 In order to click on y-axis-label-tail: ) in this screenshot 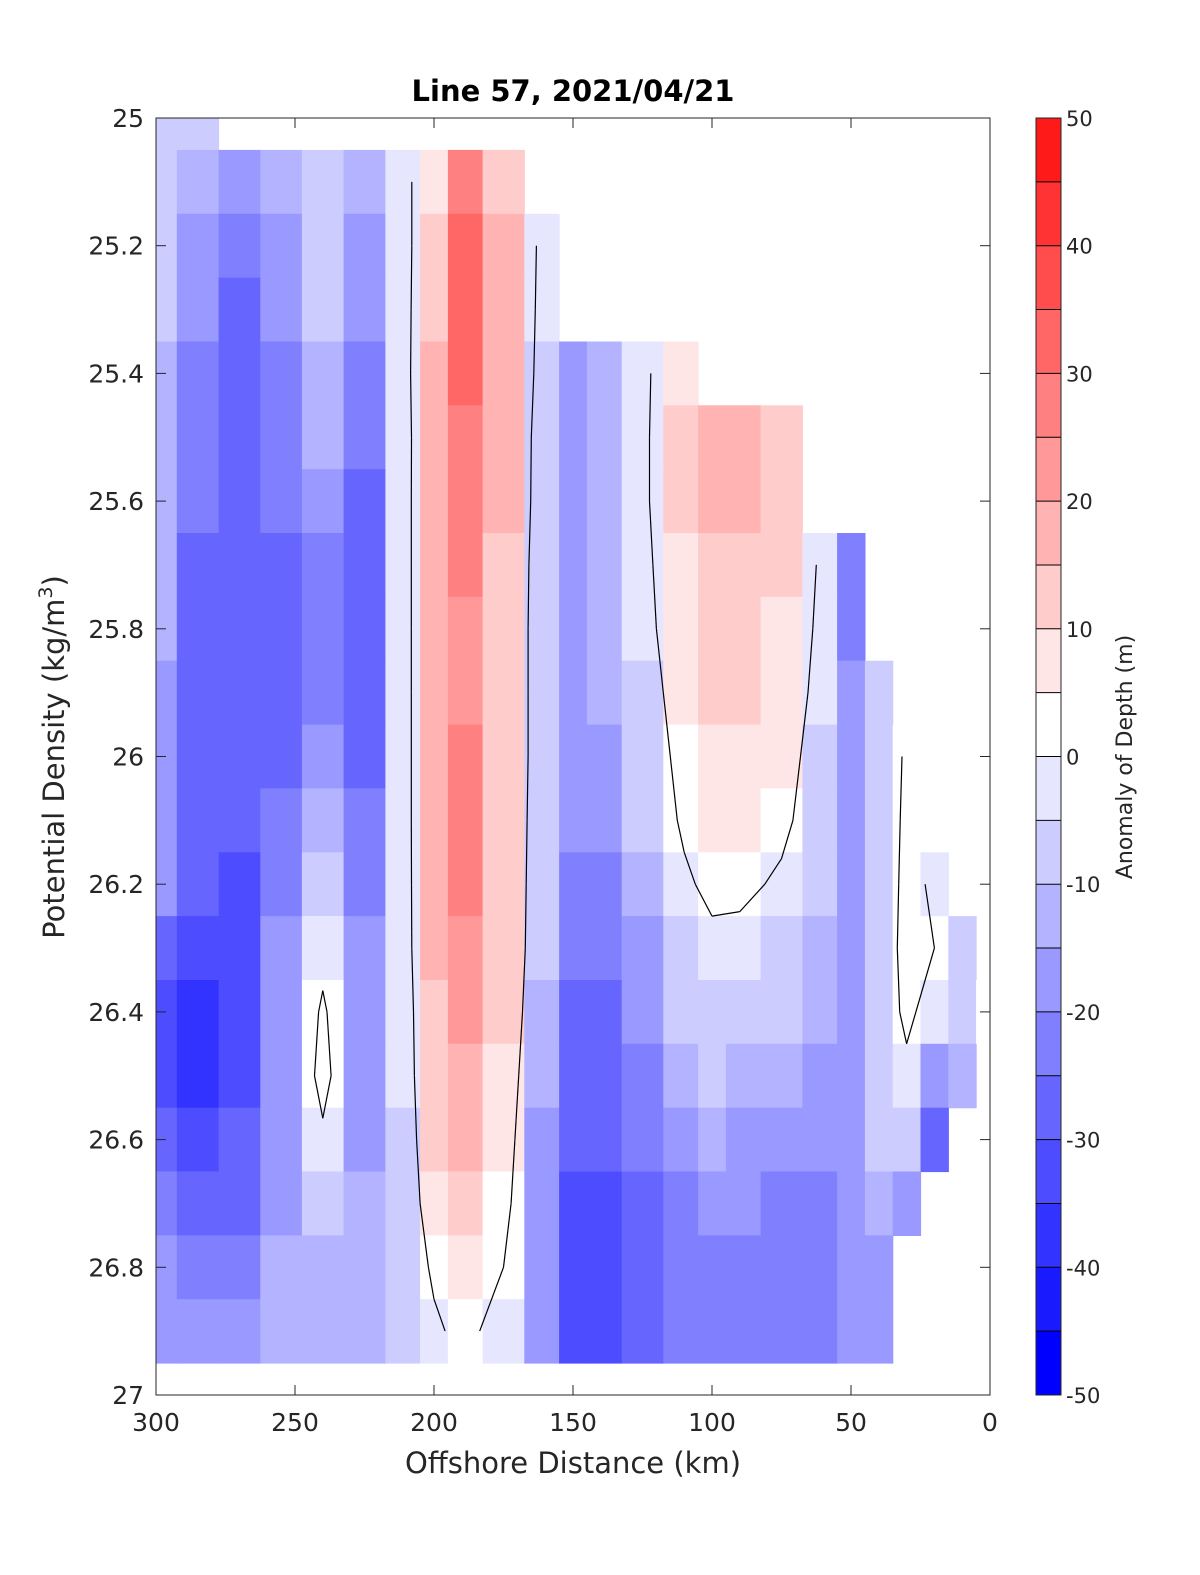, I will do `click(54, 580)`.